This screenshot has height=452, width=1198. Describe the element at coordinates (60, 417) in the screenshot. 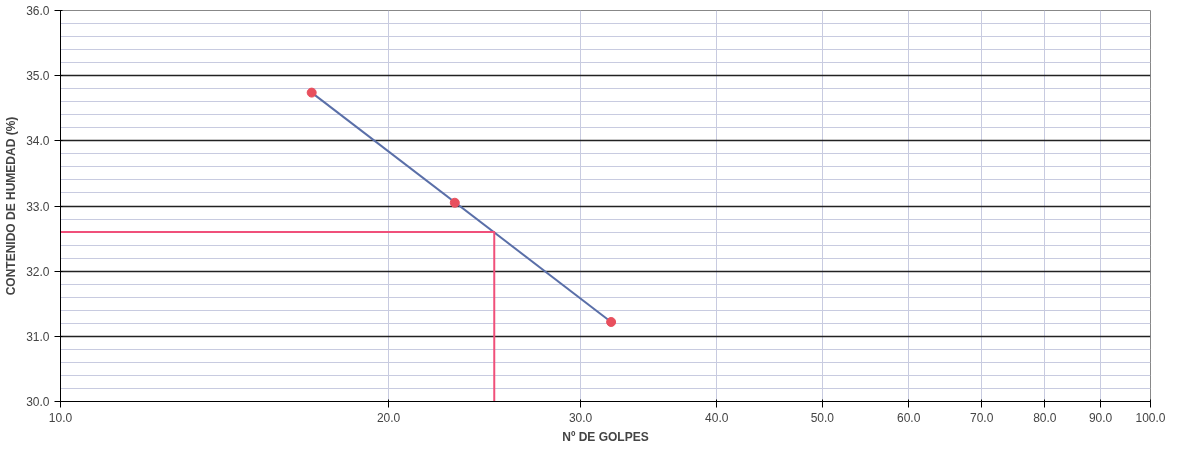

I see `x-tick-label: 10.0` at that location.